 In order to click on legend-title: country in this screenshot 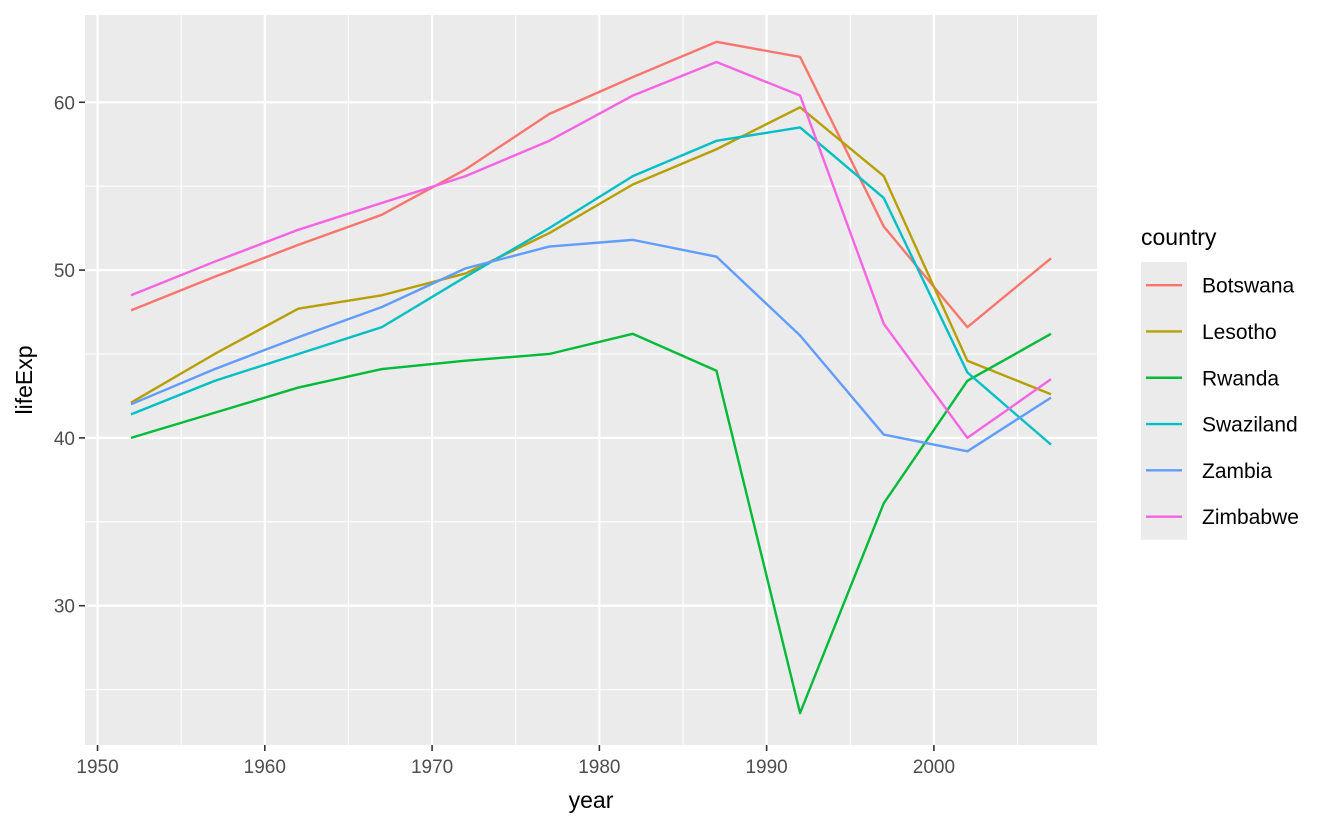, I will do `click(1179, 237)`.